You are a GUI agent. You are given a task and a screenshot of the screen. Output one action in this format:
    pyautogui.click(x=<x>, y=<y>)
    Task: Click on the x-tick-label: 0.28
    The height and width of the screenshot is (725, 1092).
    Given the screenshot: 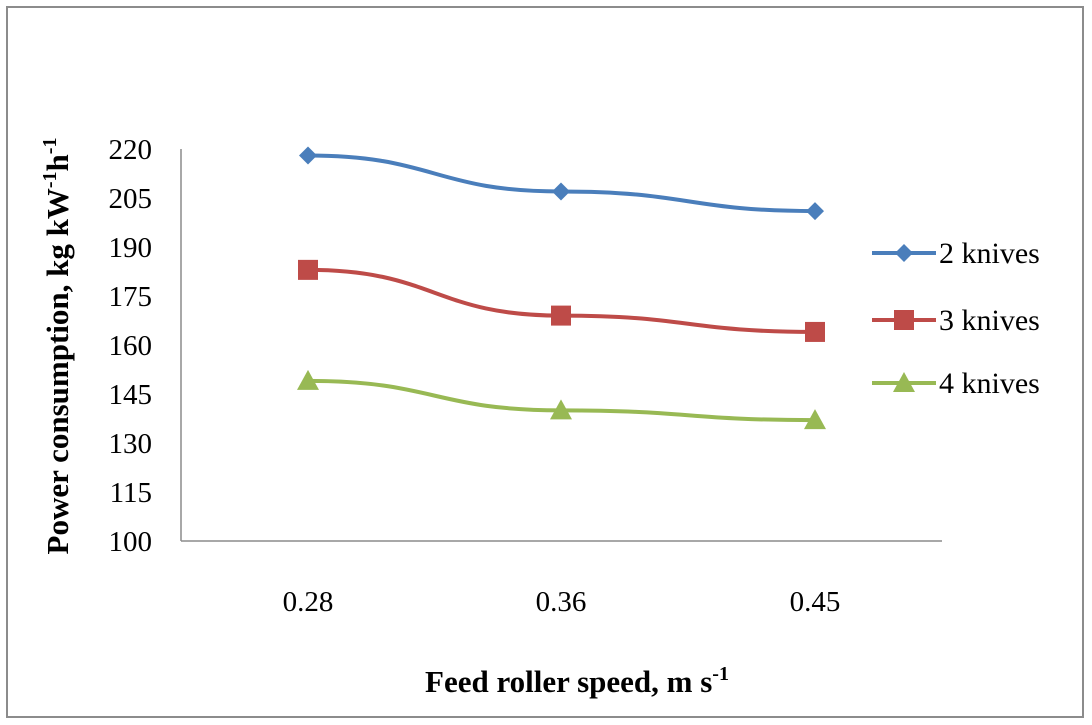 What is the action you would take?
    pyautogui.click(x=308, y=602)
    